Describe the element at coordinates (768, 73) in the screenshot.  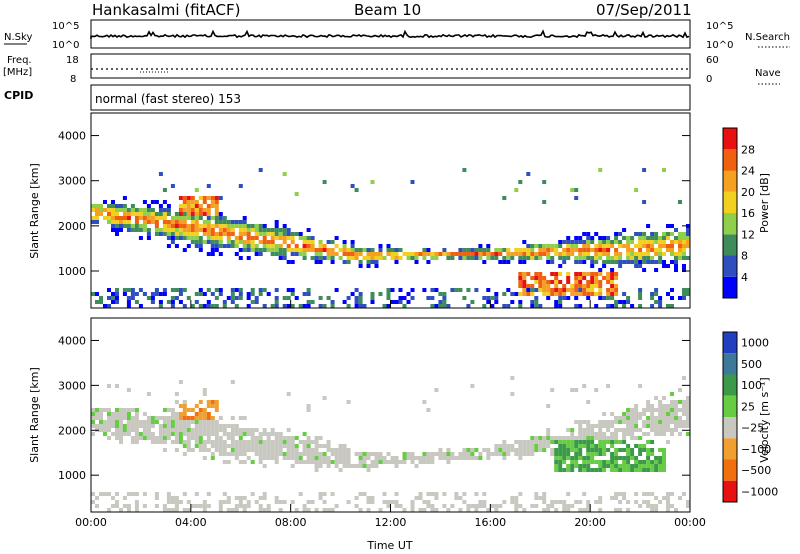
I see `freq-right-label: Nave` at that location.